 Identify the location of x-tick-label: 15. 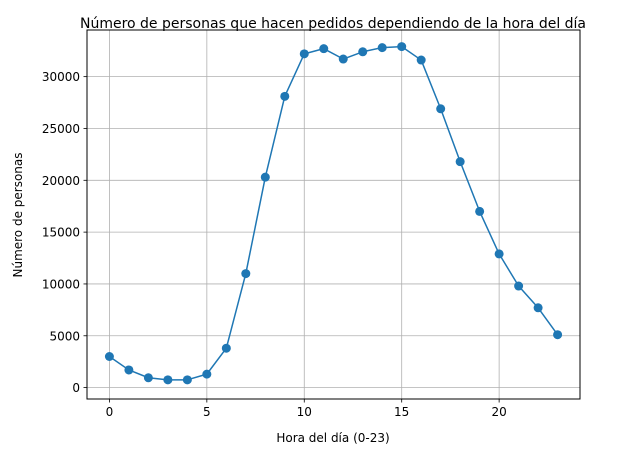
(401, 412).